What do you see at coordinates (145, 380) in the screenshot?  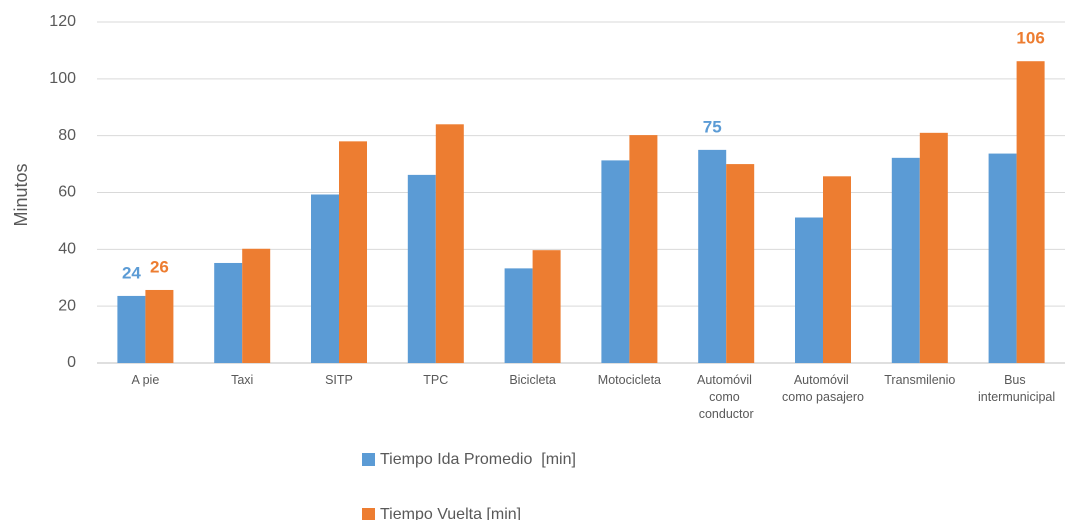 I see `x-tick-label: A pie` at bounding box center [145, 380].